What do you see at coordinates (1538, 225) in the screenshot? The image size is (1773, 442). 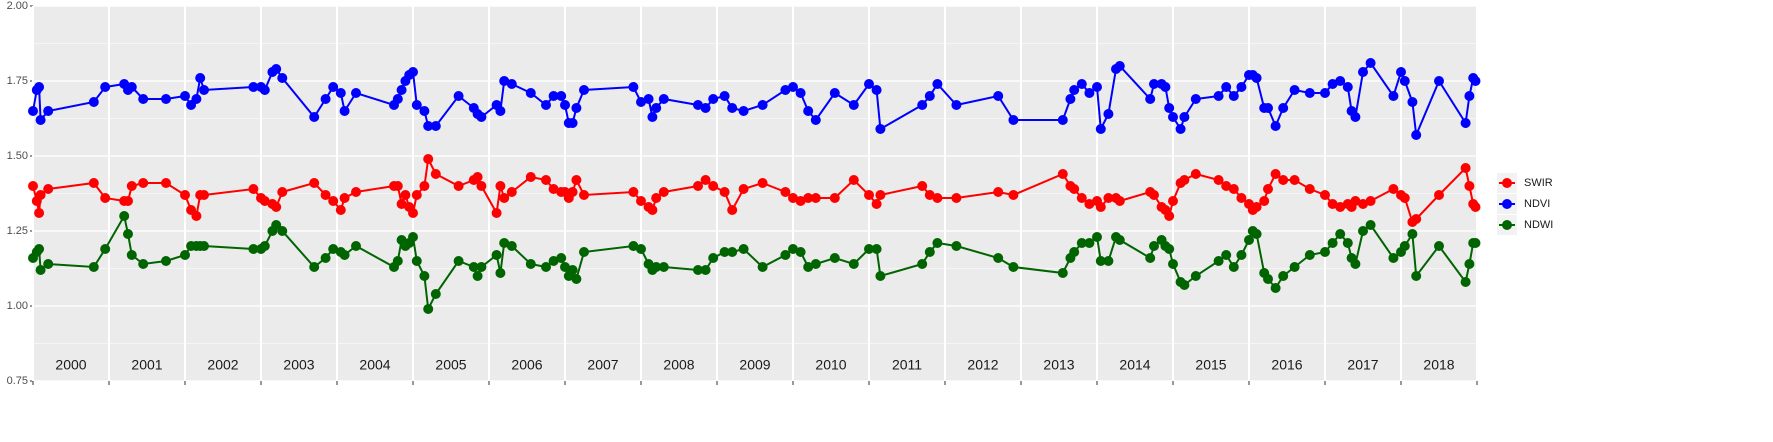 I see `legend-label: NDWI` at bounding box center [1538, 225].